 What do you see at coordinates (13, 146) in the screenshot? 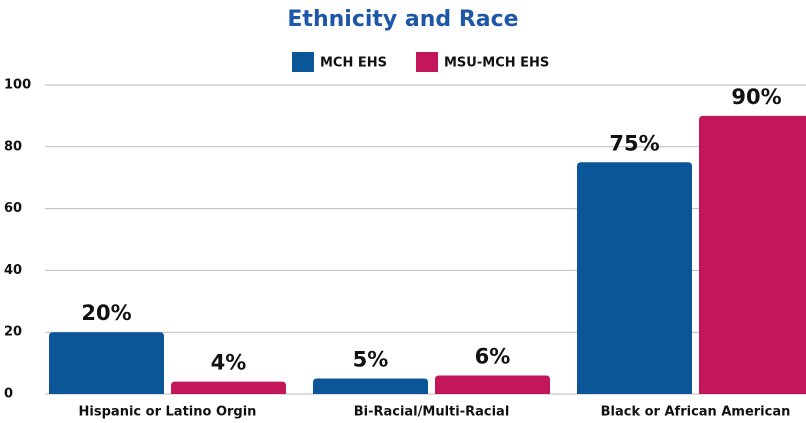
I see `y-tick-label: 80` at bounding box center [13, 146].